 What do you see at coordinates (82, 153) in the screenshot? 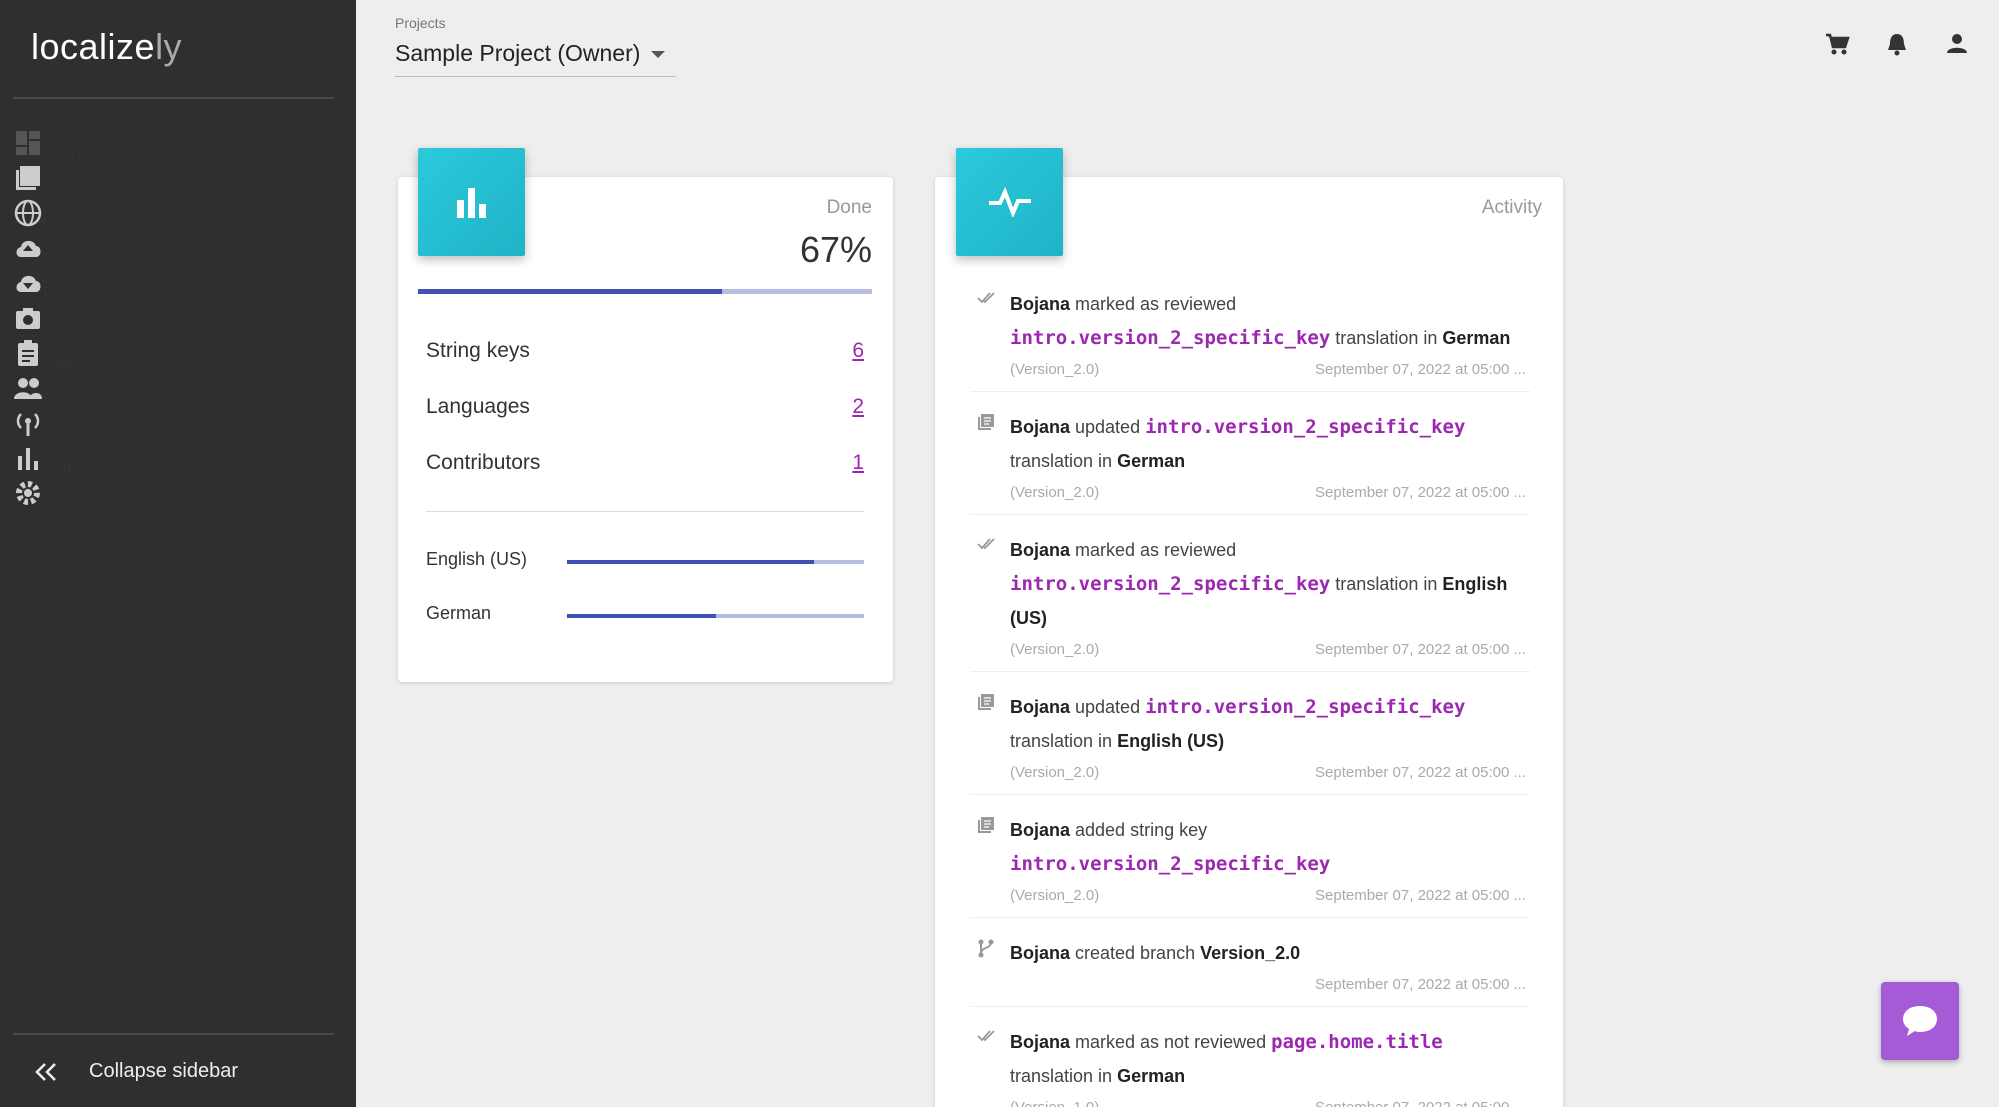
I see `nav-label: Dashboard` at bounding box center [82, 153].